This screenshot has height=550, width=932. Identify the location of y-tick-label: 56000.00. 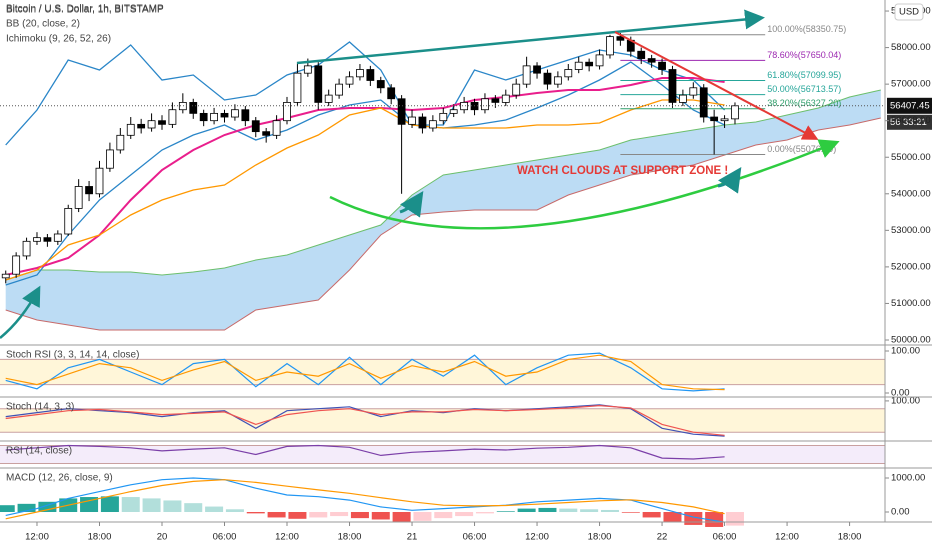
(911, 120).